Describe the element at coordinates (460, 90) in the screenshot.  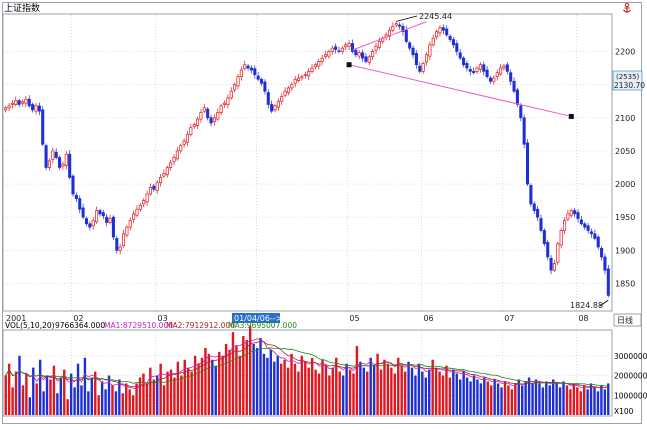
I see `trendline` at that location.